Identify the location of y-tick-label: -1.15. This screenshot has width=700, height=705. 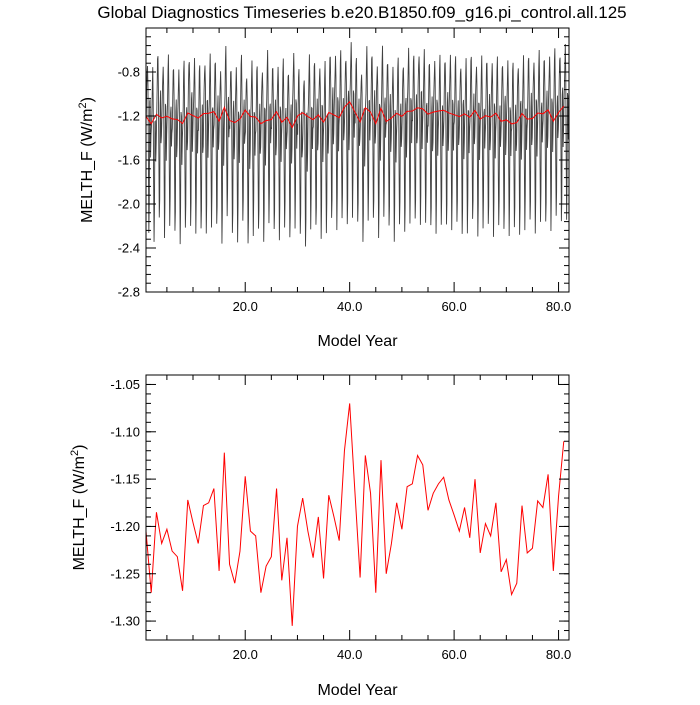
(125, 479).